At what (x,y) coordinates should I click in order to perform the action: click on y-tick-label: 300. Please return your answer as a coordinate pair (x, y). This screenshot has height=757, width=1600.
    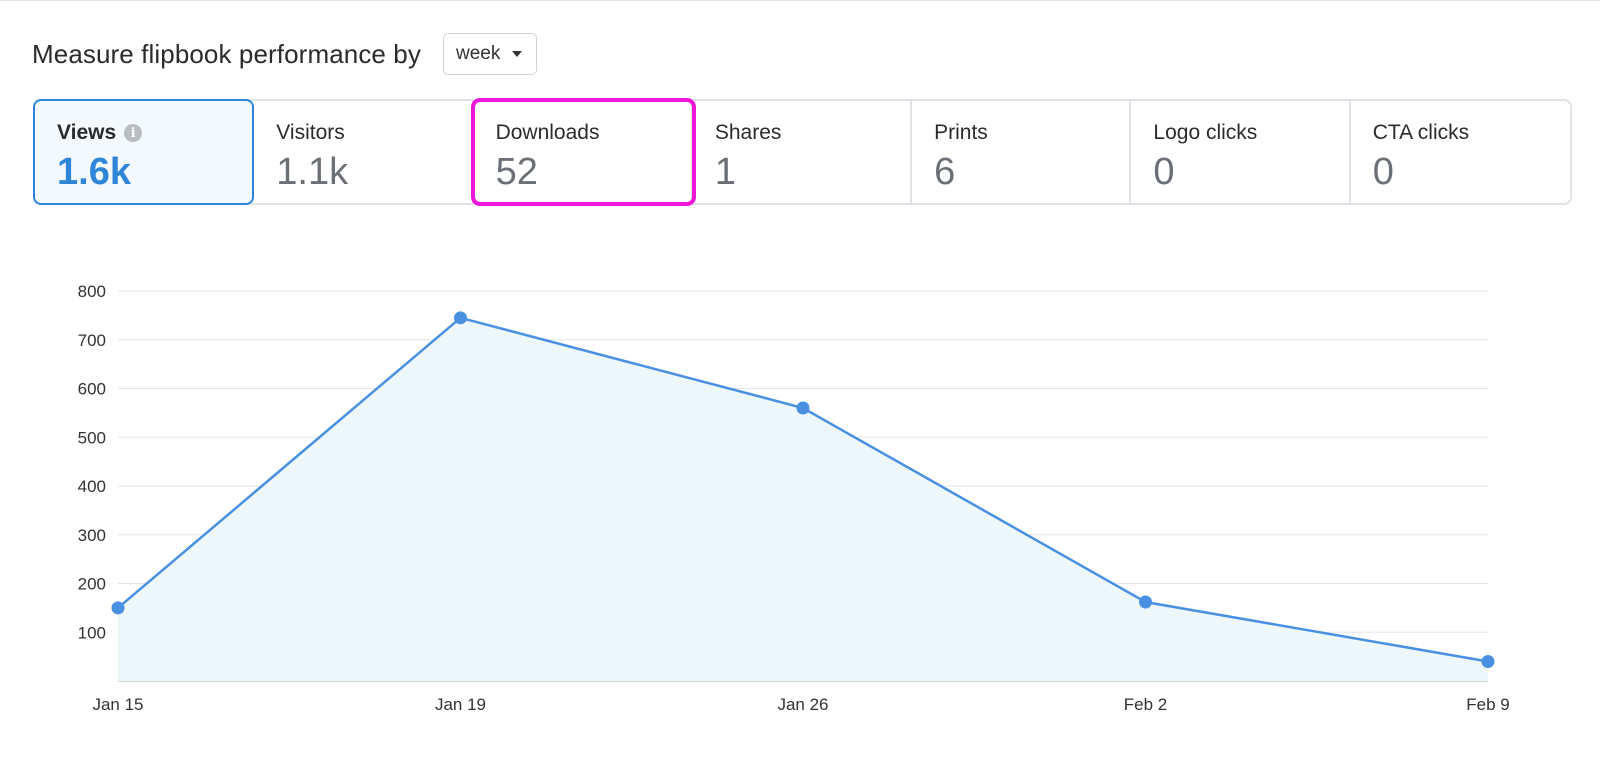
    Looking at the image, I should click on (92, 535).